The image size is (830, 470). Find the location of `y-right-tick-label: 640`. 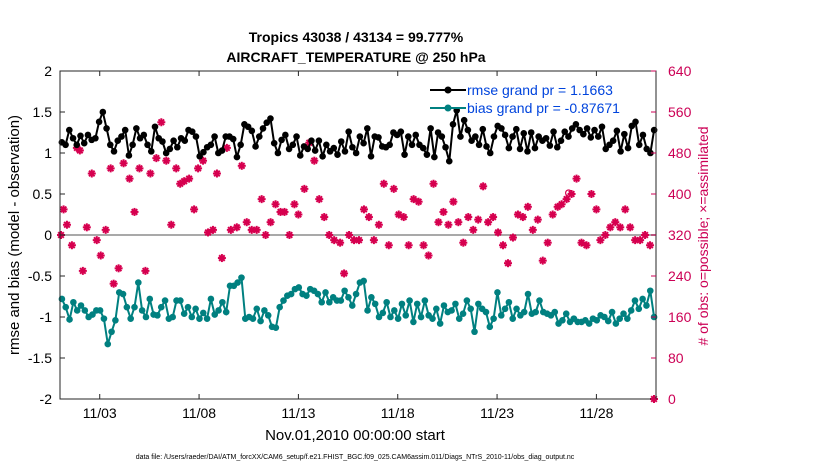

y-right-tick-label: 640 is located at coordinates (680, 71).